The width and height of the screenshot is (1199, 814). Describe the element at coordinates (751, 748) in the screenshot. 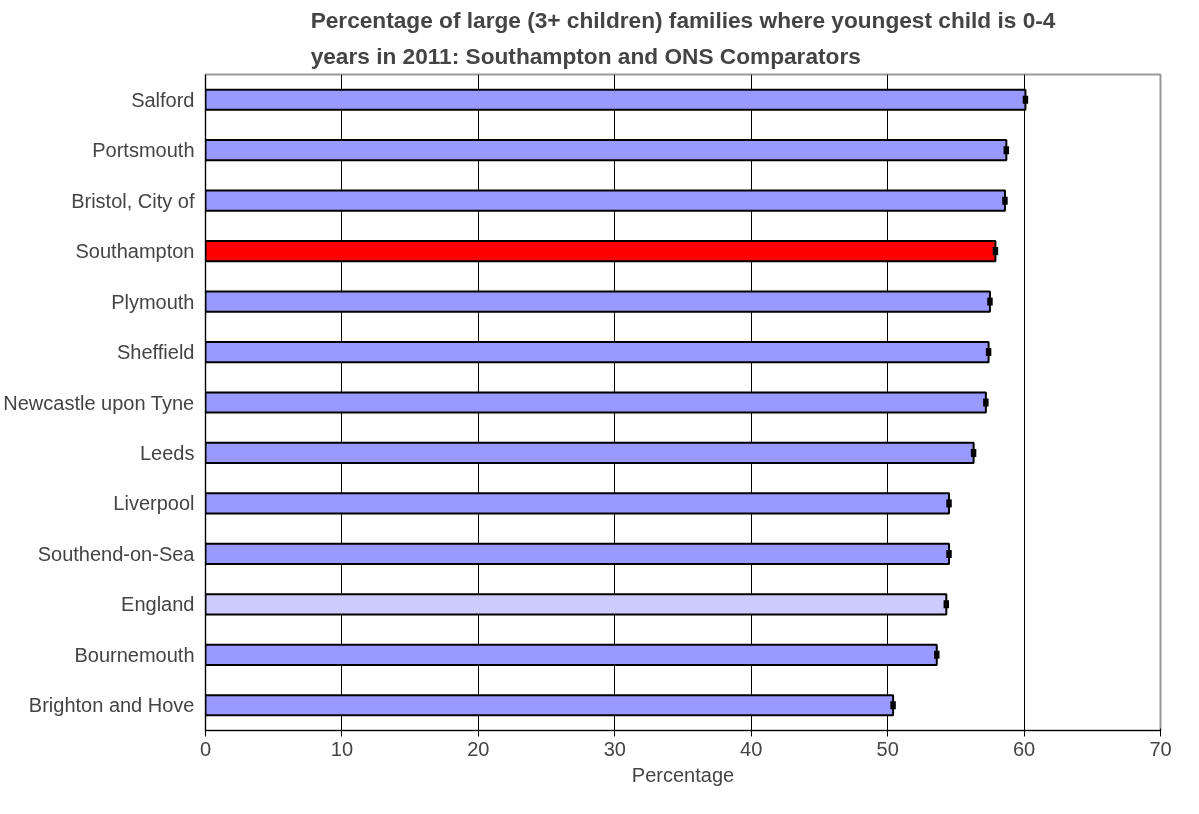

I see `x-tick-label: 40` at that location.